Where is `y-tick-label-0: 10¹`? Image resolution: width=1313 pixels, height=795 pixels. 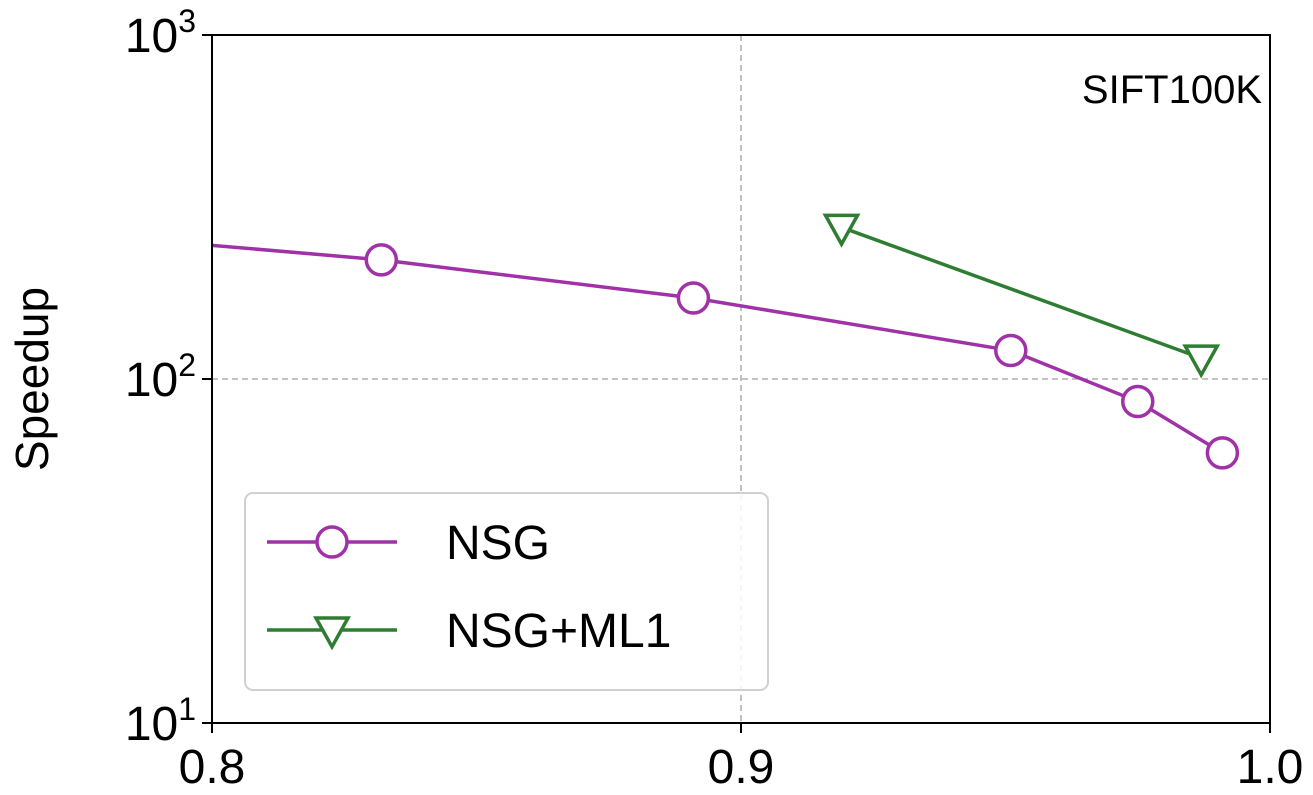 y-tick-label-0: 10¹ is located at coordinates (160, 721).